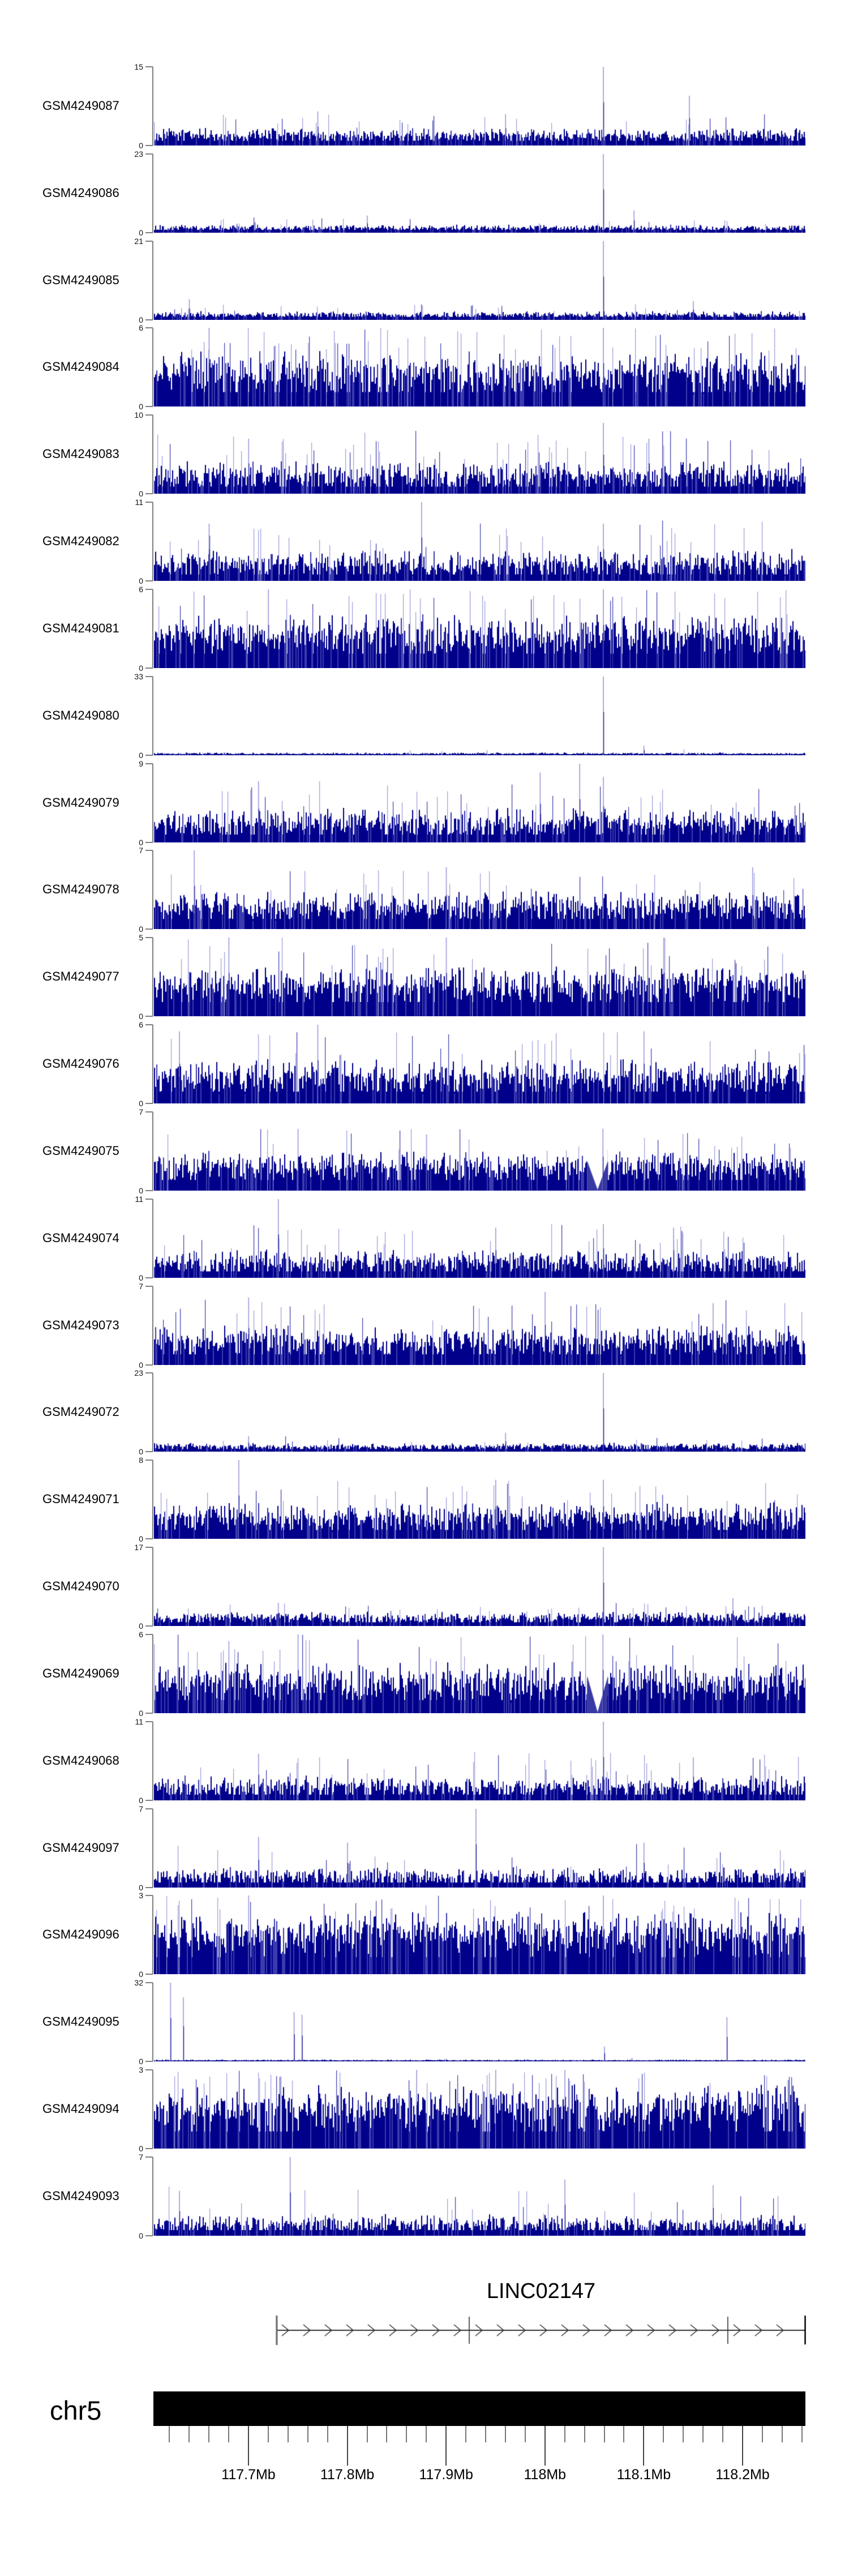 The image size is (849, 2576). Describe the element at coordinates (80, 889) in the screenshot. I see `track-sample-label: GSM4249078` at that location.